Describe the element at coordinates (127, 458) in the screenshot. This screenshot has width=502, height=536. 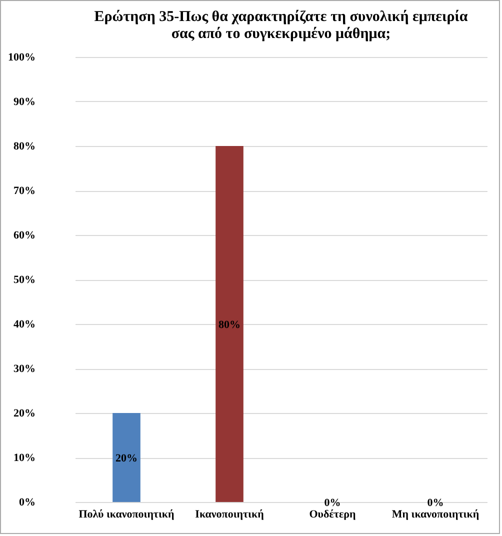
I see `data-label: 20%` at that location.